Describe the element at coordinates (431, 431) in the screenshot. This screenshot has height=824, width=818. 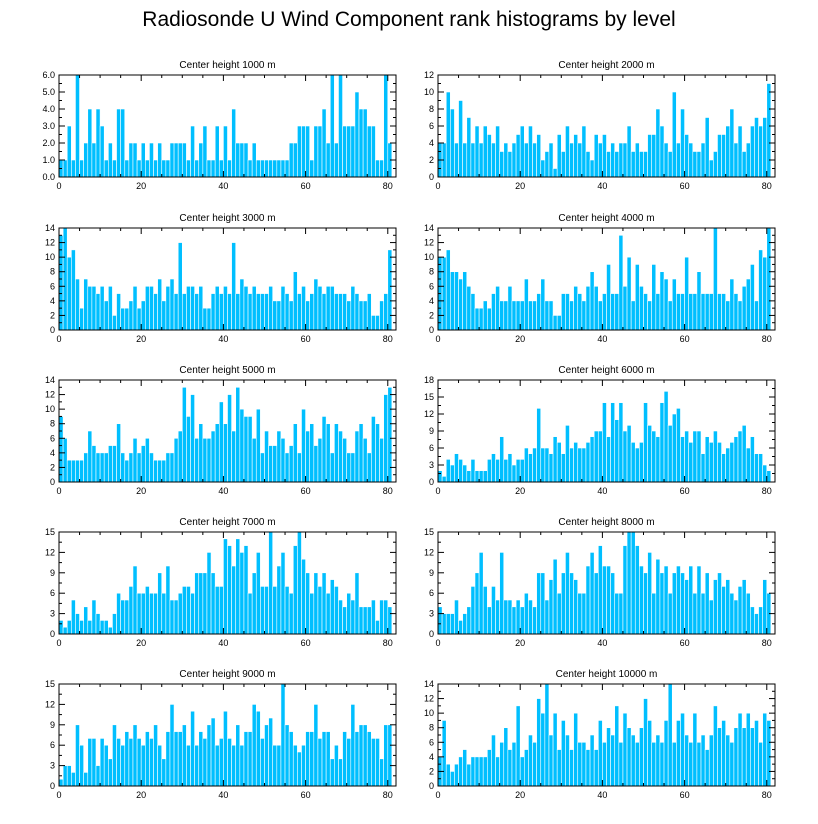
I see `y-tick-label: 9` at that location.